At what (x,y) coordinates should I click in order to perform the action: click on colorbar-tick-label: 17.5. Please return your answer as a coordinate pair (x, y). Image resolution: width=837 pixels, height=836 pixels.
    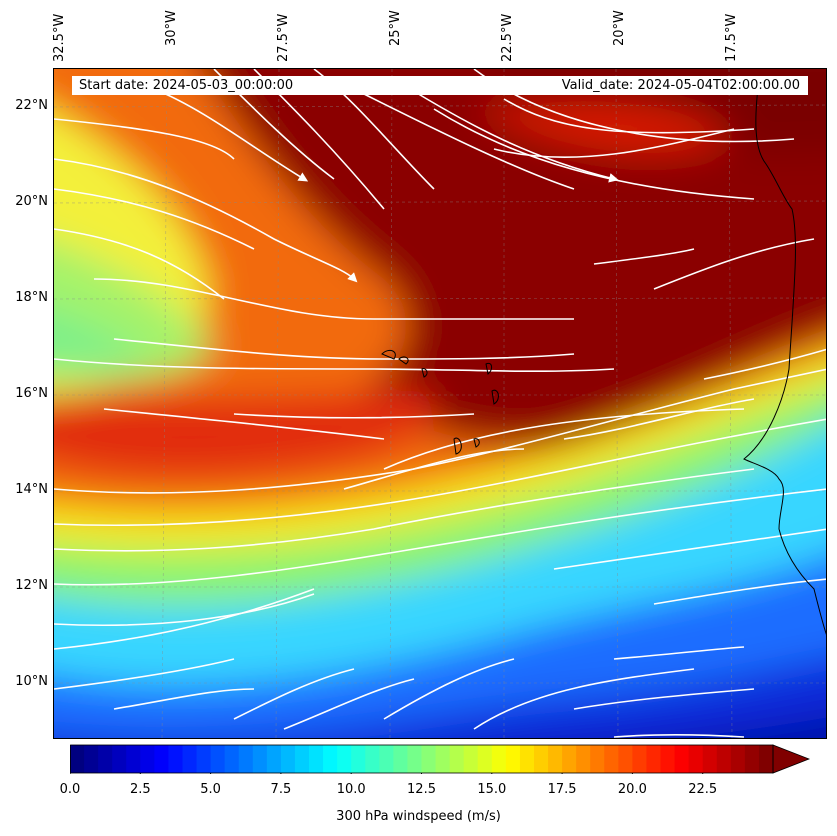
    Looking at the image, I should click on (562, 789).